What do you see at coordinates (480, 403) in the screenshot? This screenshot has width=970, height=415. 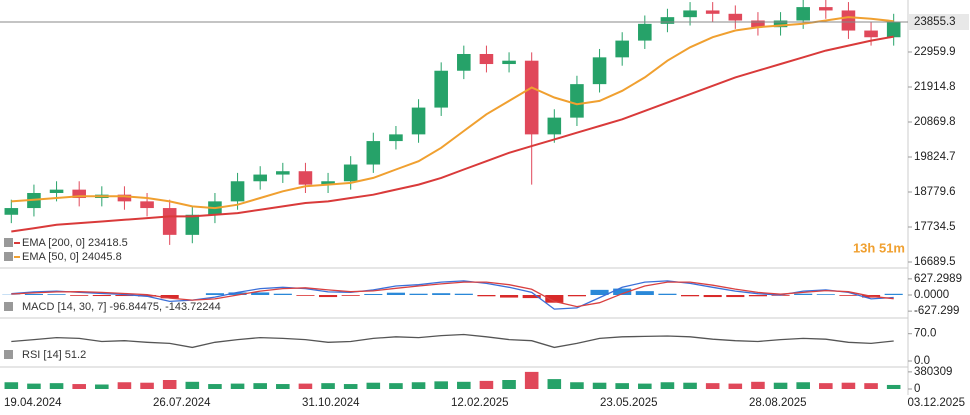 I see `x-tick-label: 12.02.2025` at bounding box center [480, 403].